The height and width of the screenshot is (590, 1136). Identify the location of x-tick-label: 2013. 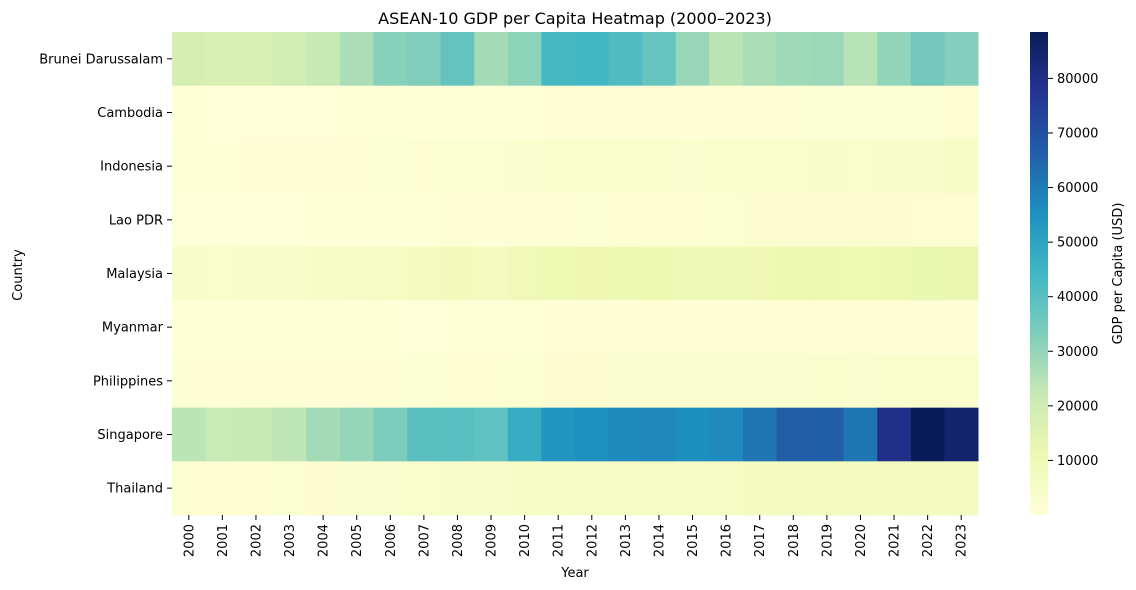
(626, 540).